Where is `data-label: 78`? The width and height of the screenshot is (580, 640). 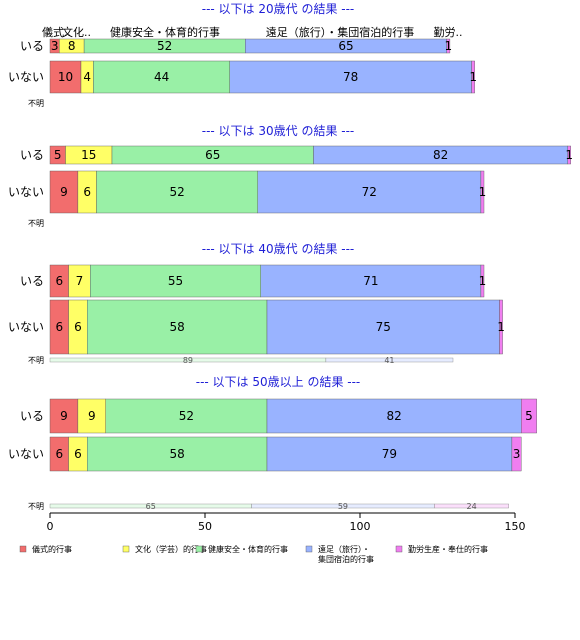
data-label: 78 is located at coordinates (350, 77).